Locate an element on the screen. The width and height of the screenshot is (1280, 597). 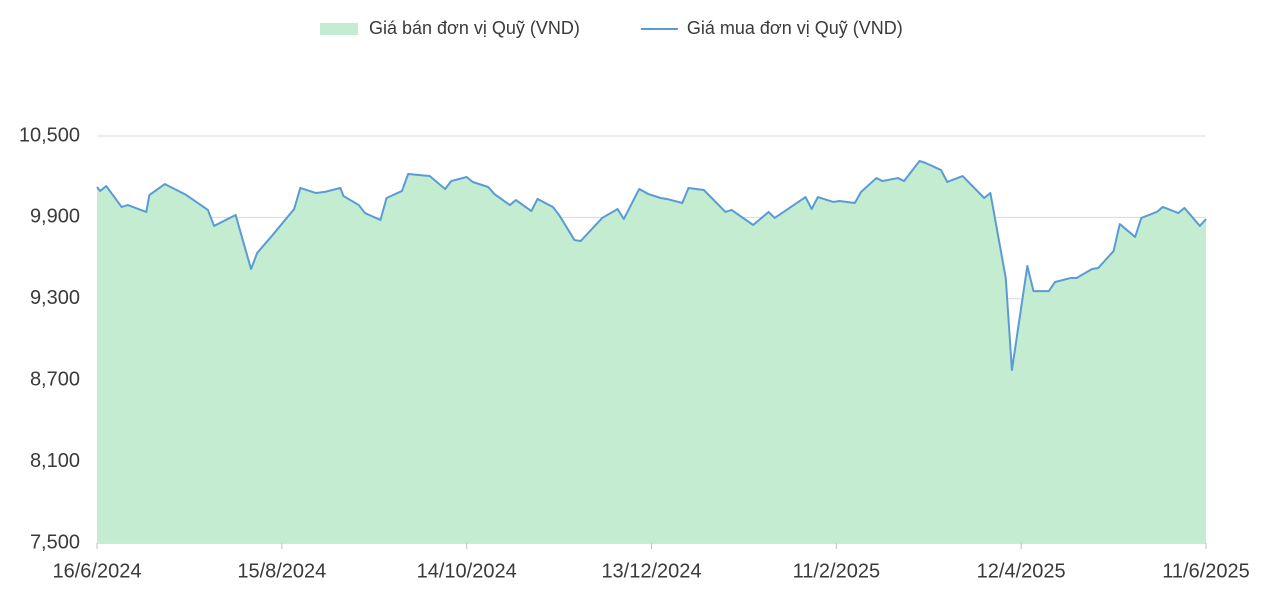
y-tick-label: 8,100 is located at coordinates (55, 461).